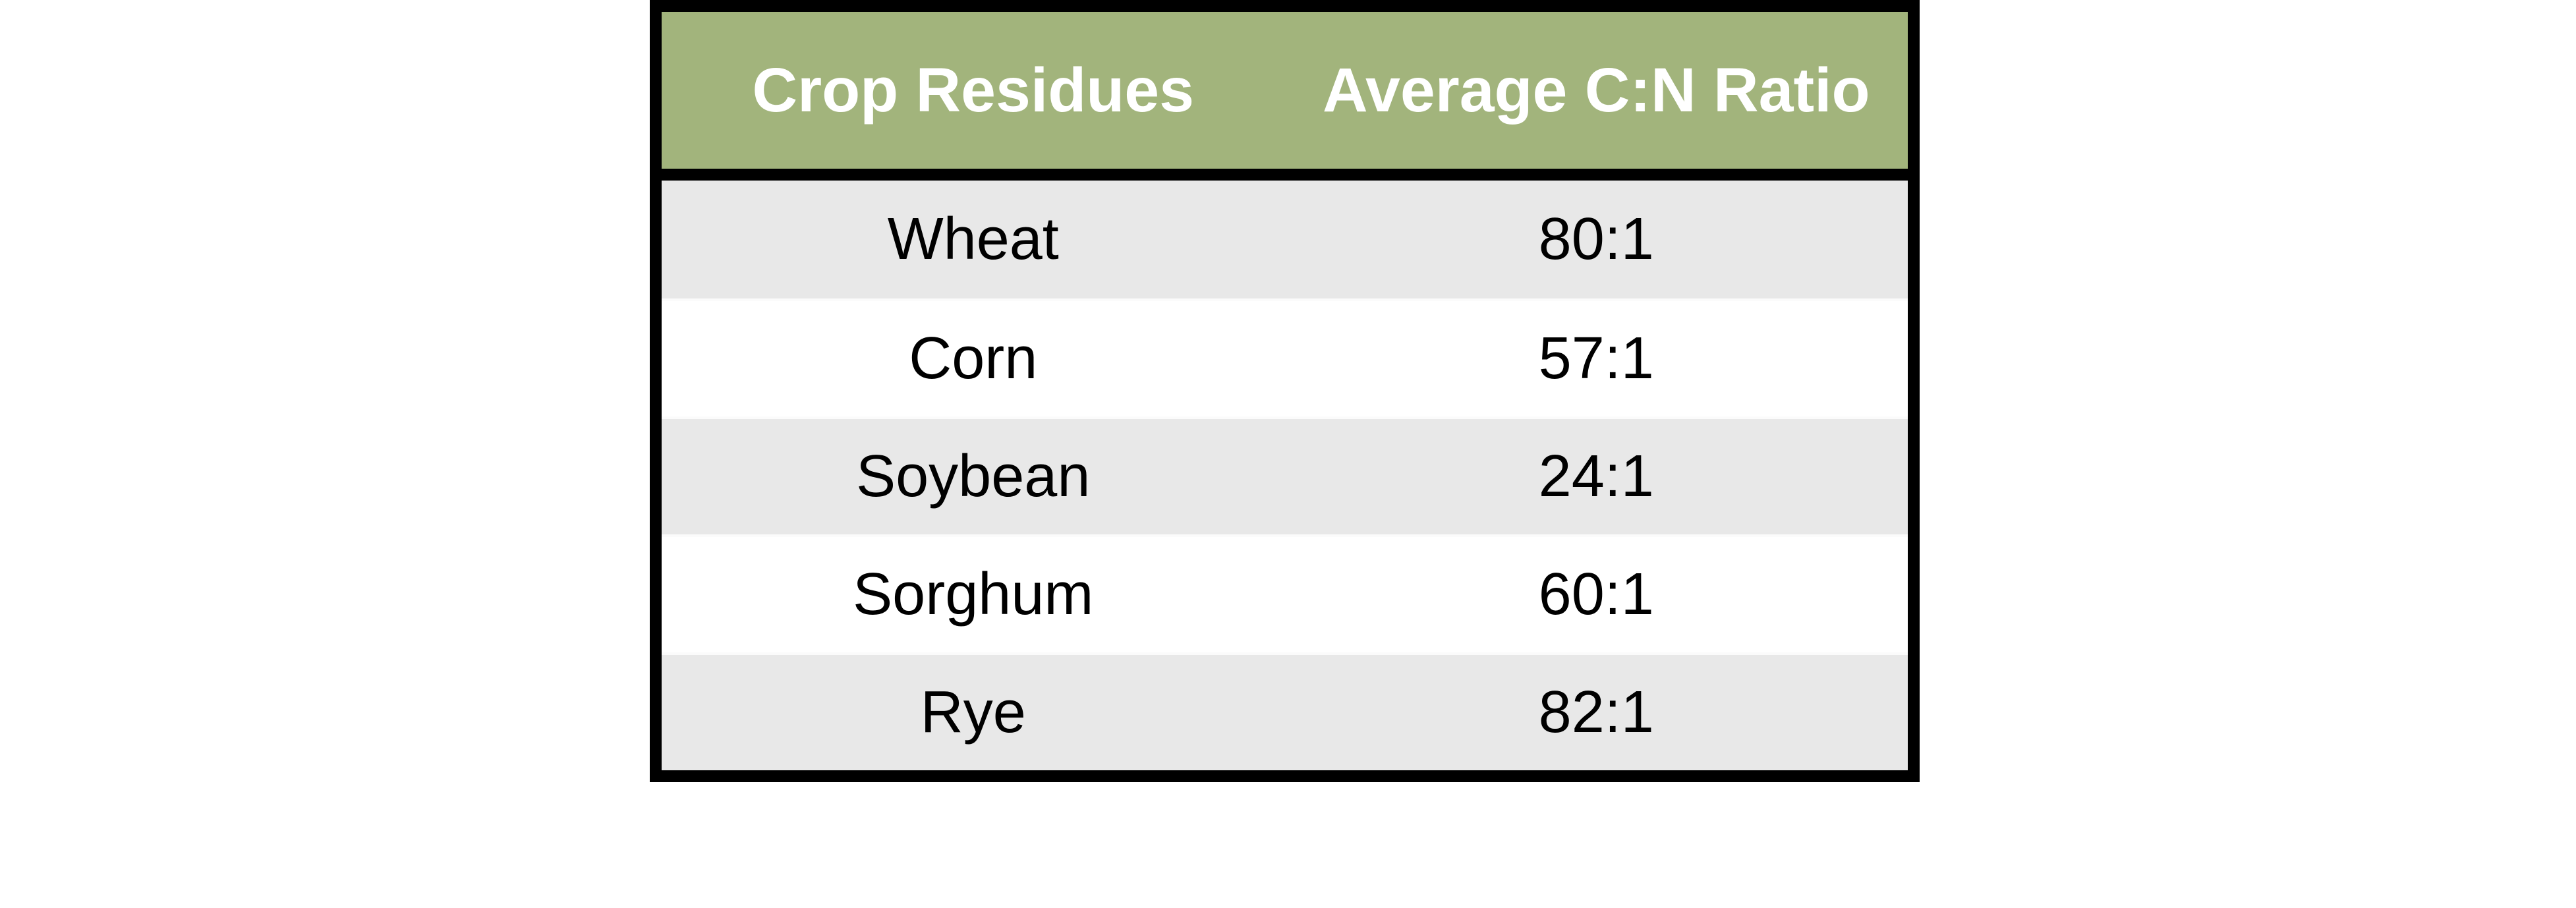  I want to click on cell-cn-ratio: 82:1, so click(1596, 712).